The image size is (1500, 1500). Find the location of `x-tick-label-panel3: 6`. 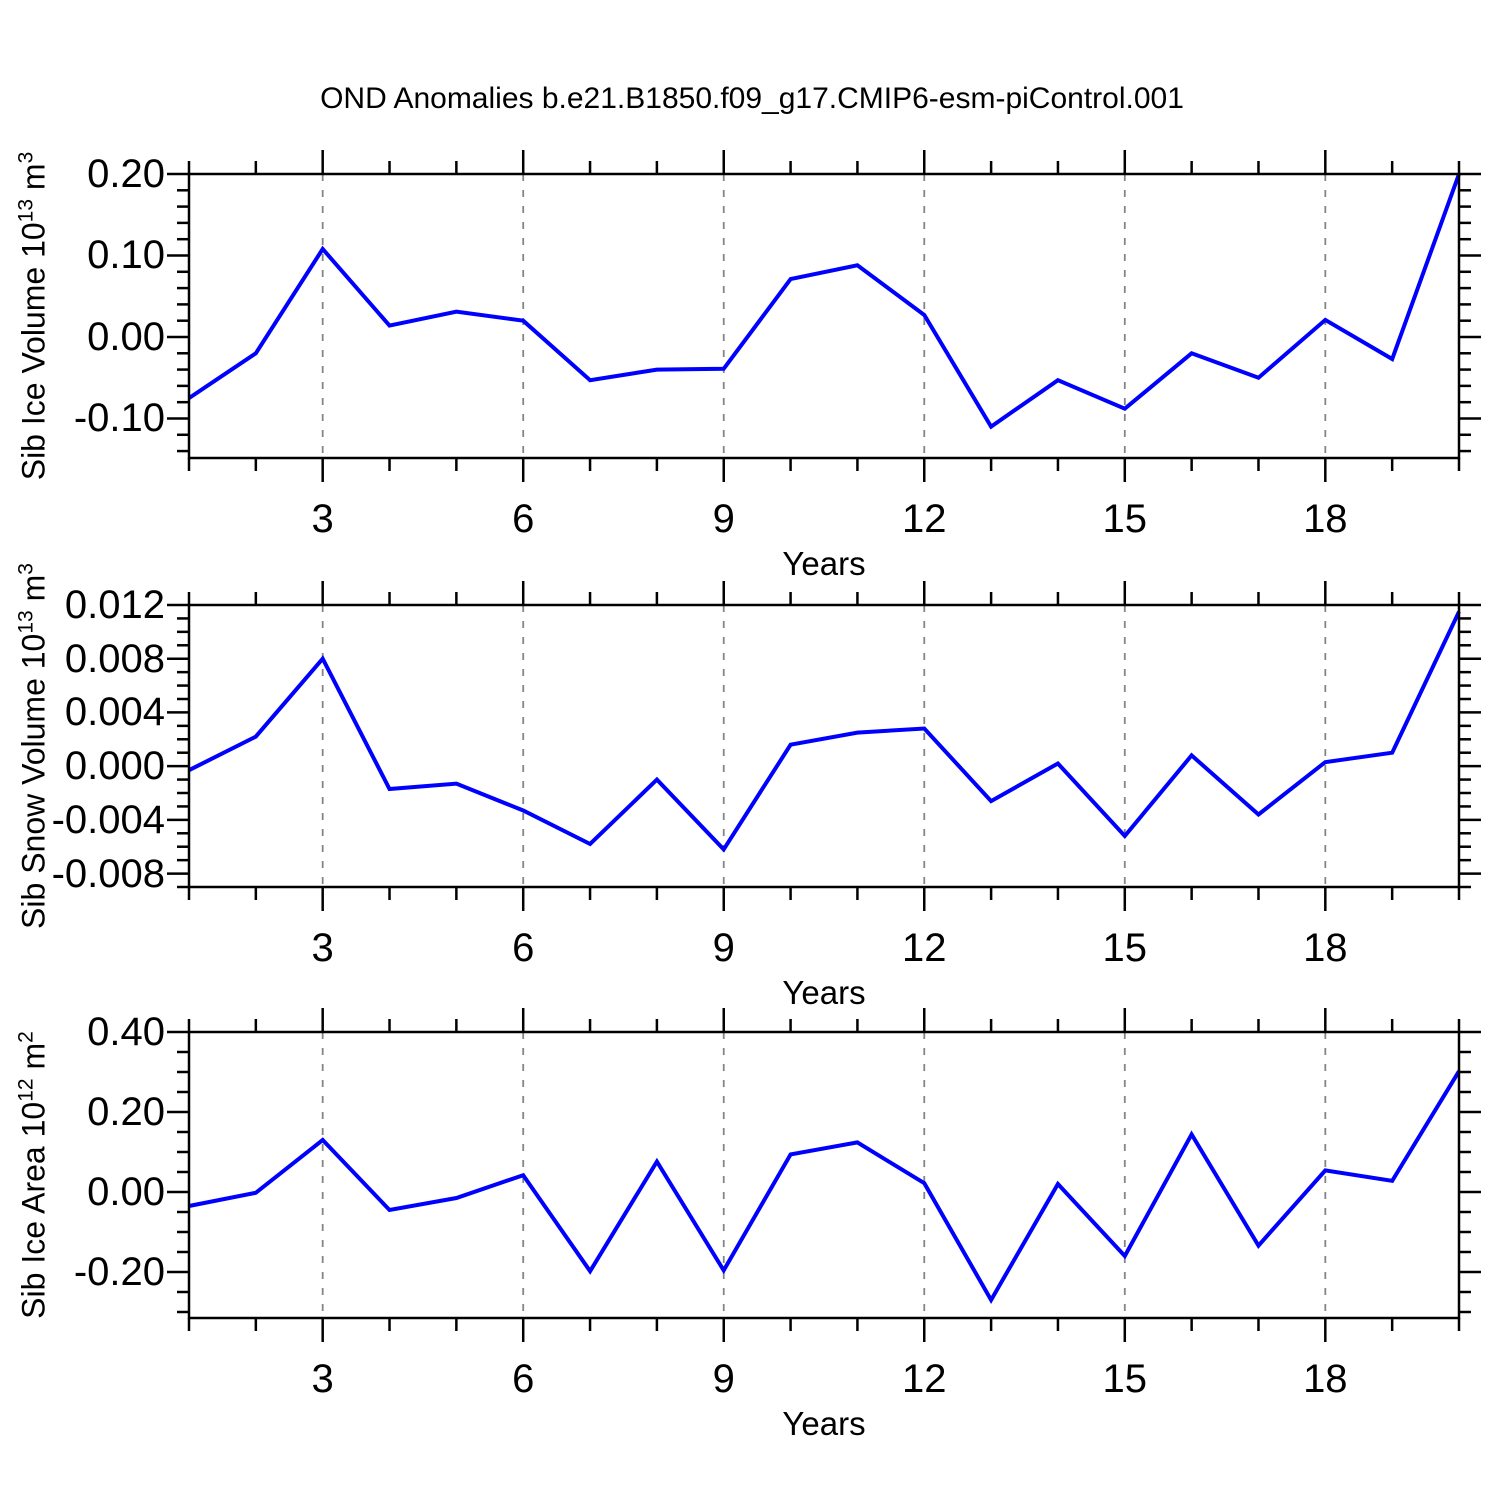

x-tick-label-panel3: 6 is located at coordinates (523, 1379).